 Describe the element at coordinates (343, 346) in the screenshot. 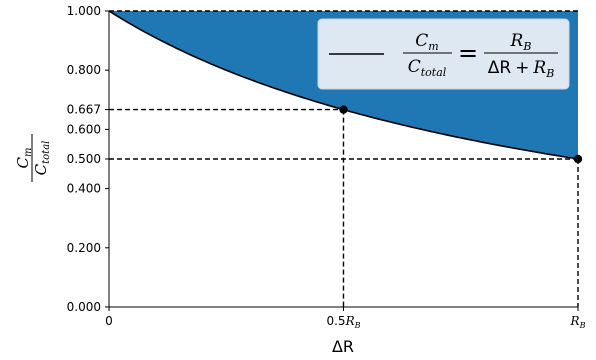

I see `x-axis-label: ΔR` at that location.